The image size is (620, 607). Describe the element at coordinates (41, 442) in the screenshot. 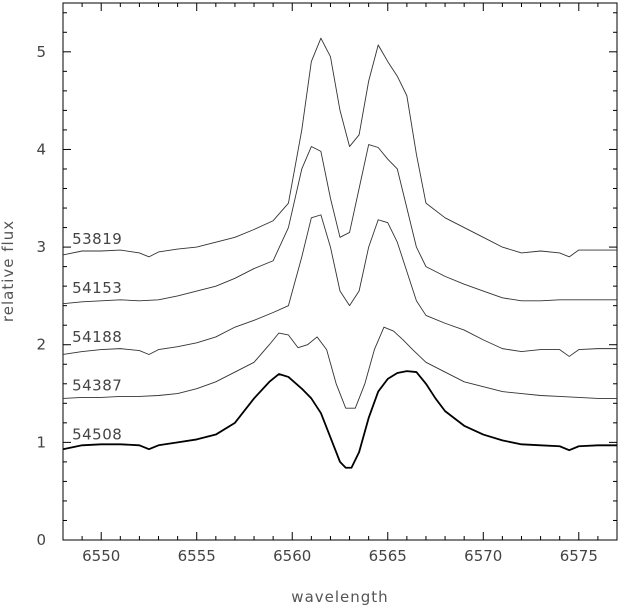

I see `y-tick-label: 1` at that location.